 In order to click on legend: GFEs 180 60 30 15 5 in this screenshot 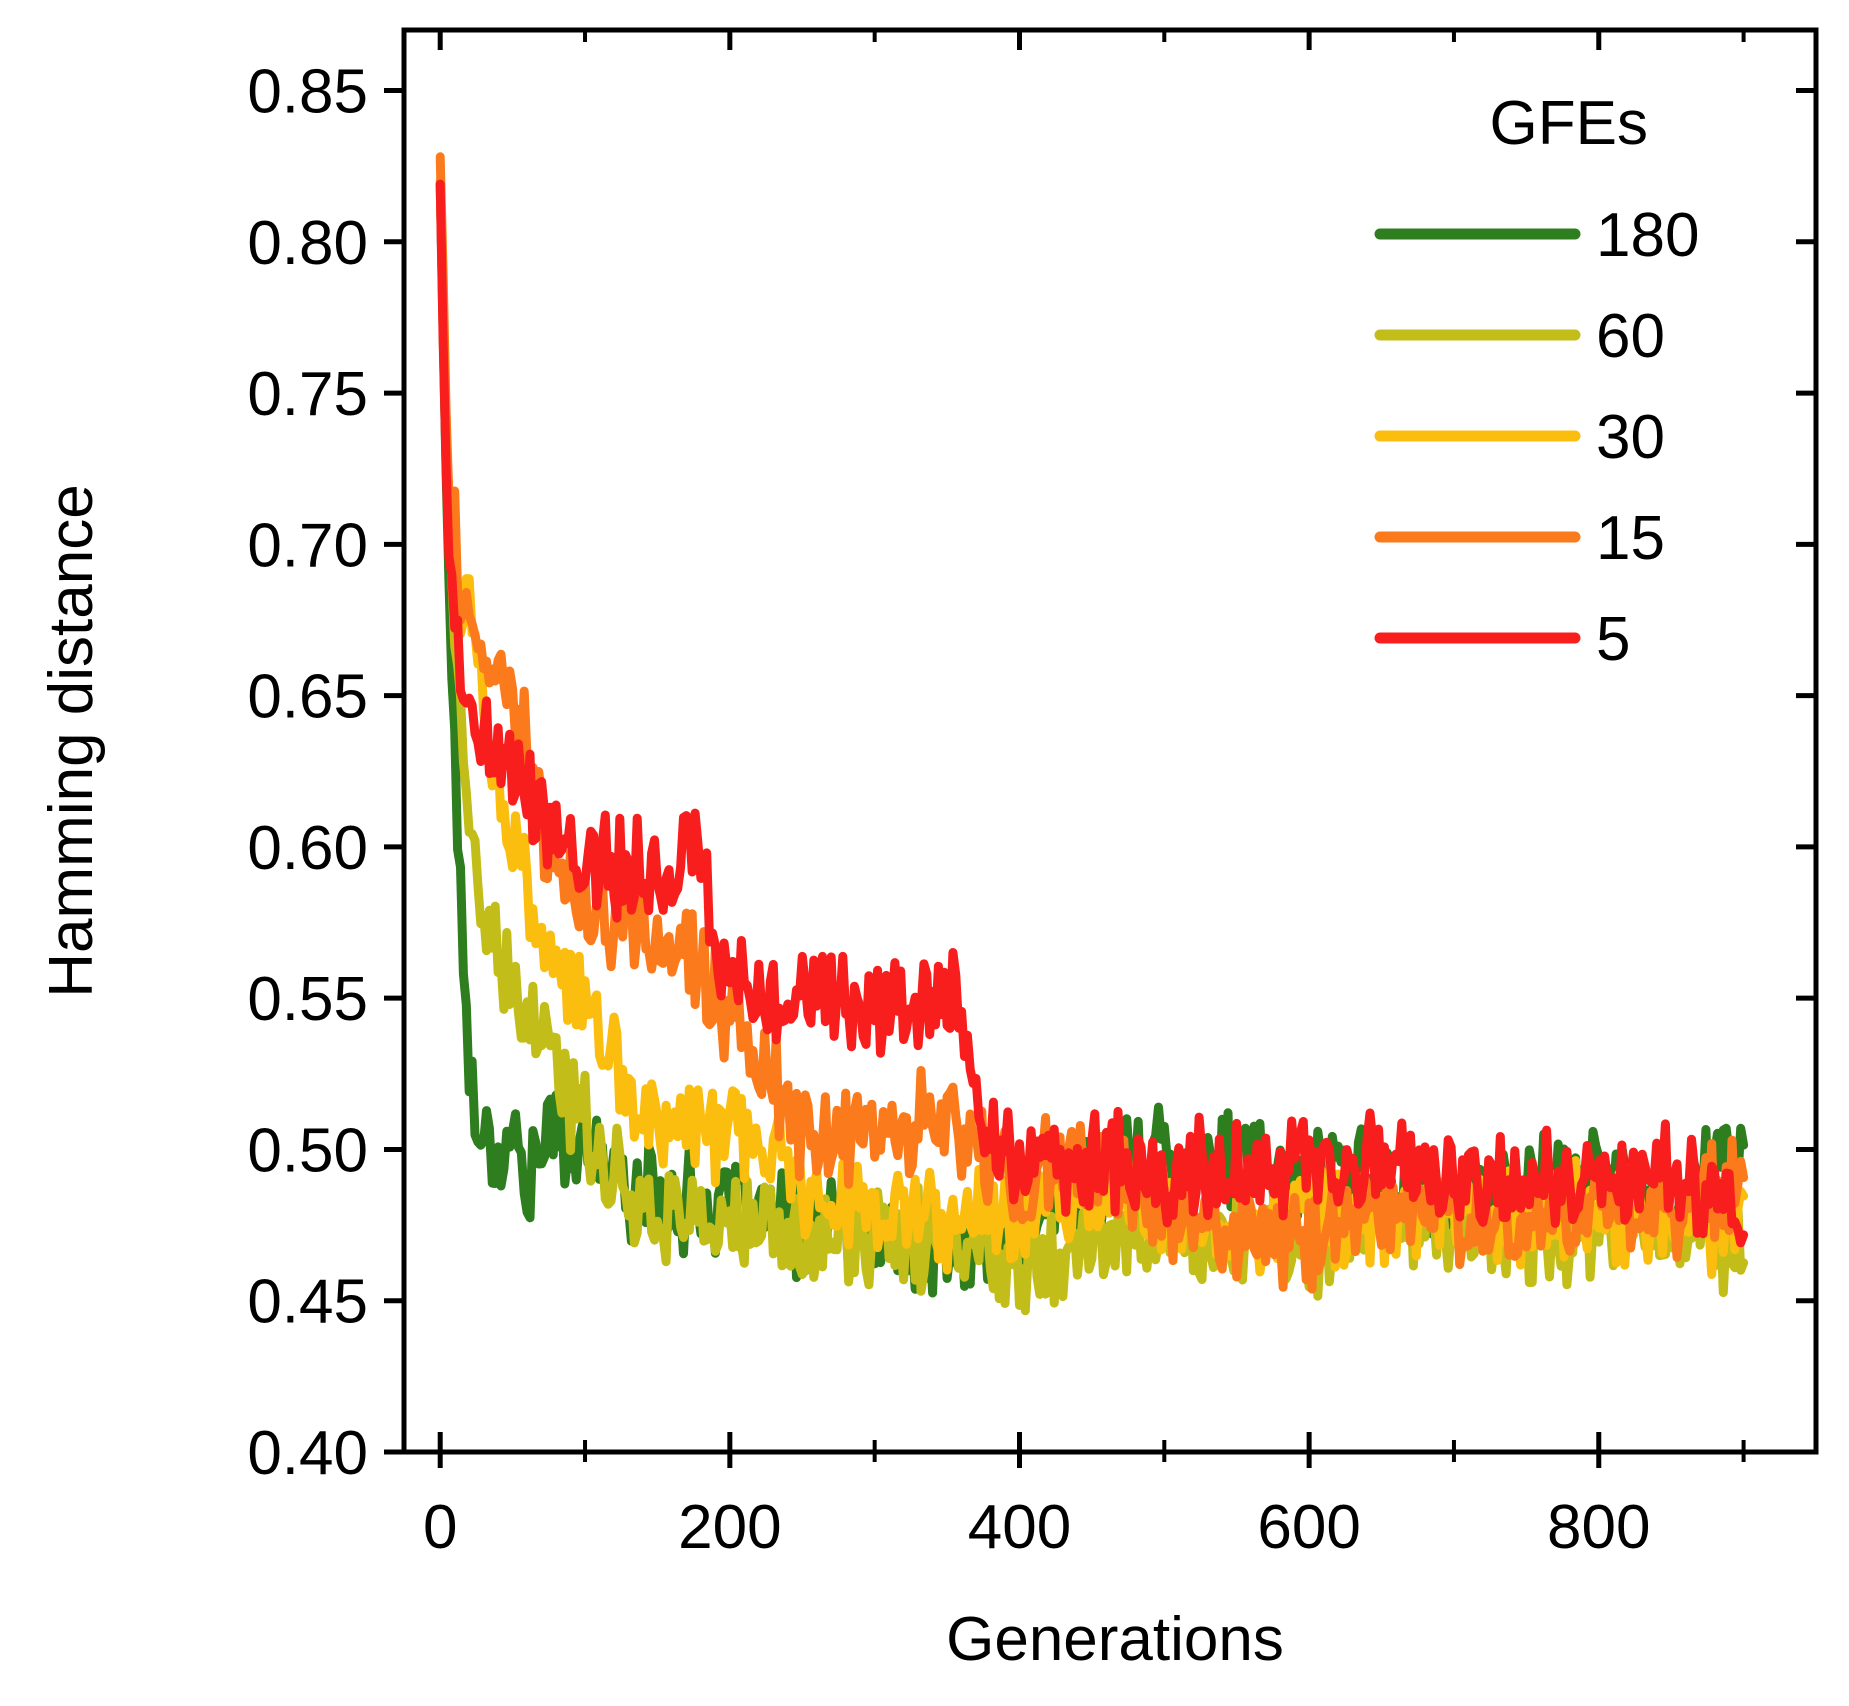, I will do `click(1536, 381)`.